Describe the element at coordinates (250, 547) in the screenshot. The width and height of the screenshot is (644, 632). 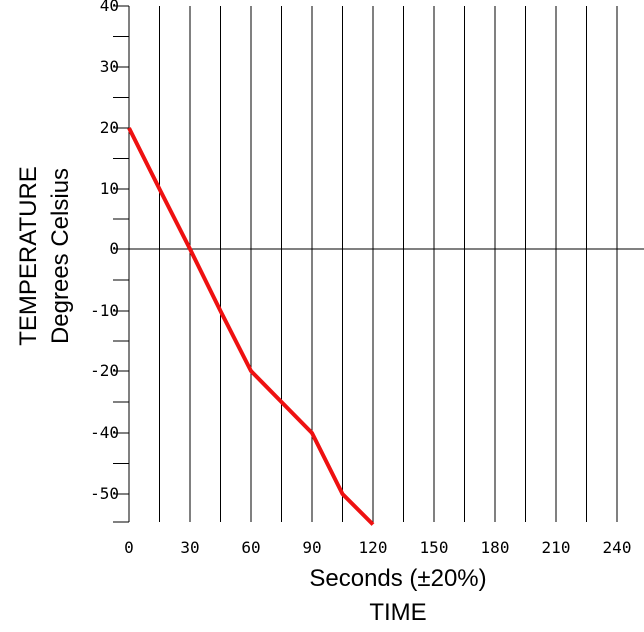
I see `x-tick-label: 60` at that location.